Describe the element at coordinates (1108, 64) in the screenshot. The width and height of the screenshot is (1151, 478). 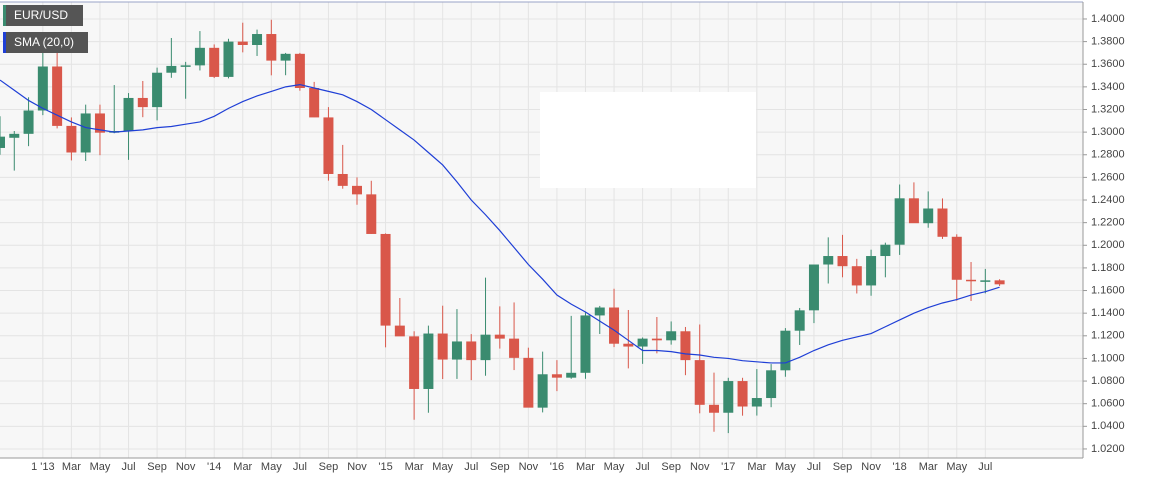
I see `y-tick-label: 1.3600` at that location.